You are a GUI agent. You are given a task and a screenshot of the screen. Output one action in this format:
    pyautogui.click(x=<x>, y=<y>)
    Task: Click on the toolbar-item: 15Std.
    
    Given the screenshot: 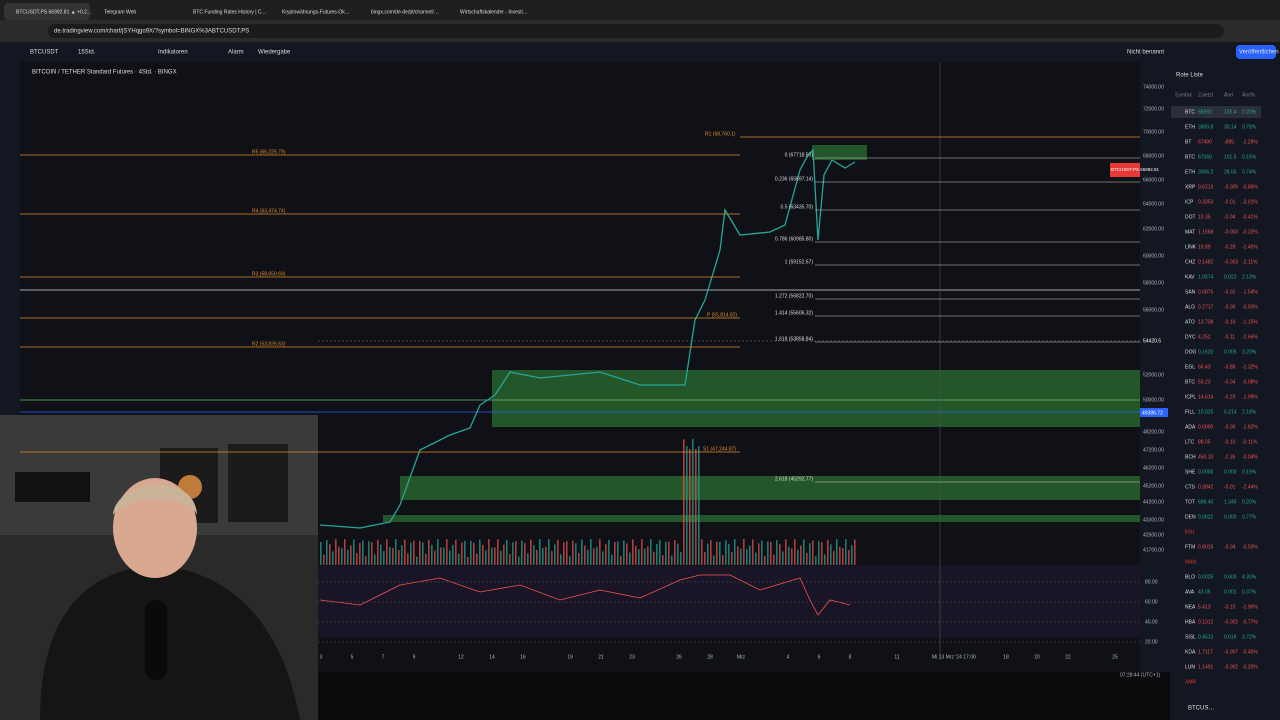 What is the action you would take?
    pyautogui.click(x=87, y=53)
    